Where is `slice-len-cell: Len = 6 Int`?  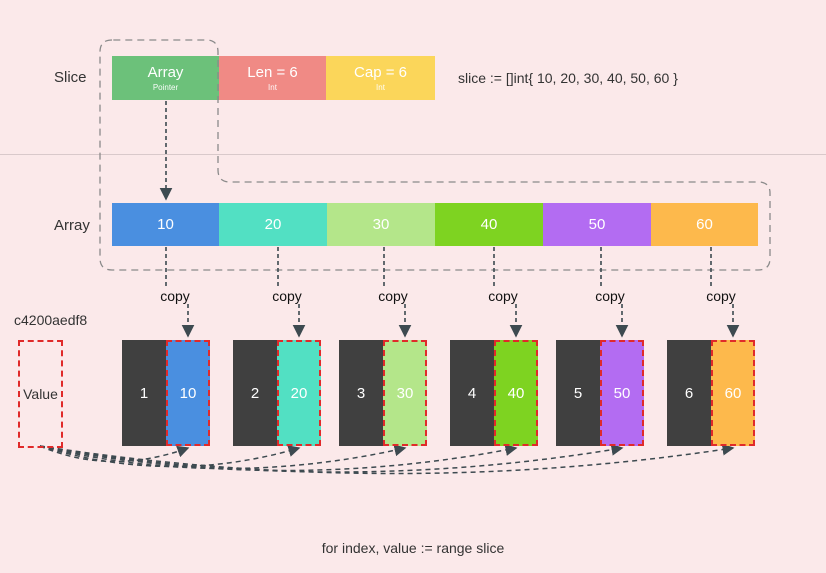
slice-len-cell: Len = 6 Int is located at coordinates (272, 78).